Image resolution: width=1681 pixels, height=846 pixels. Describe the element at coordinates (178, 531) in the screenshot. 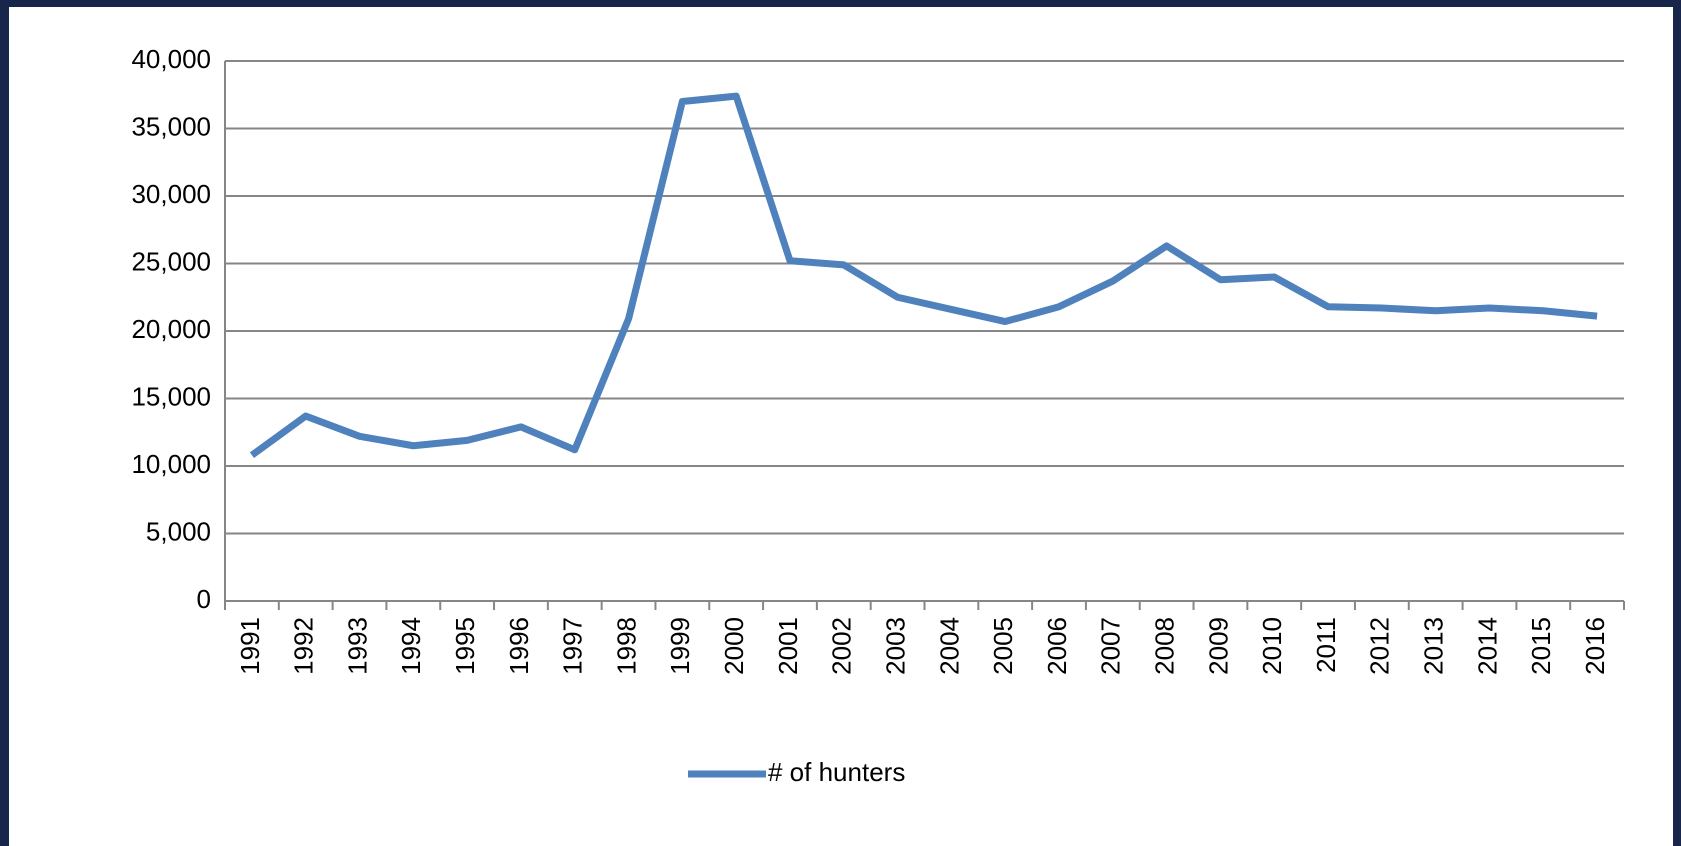

I see `y-tick-label: 5,000` at that location.